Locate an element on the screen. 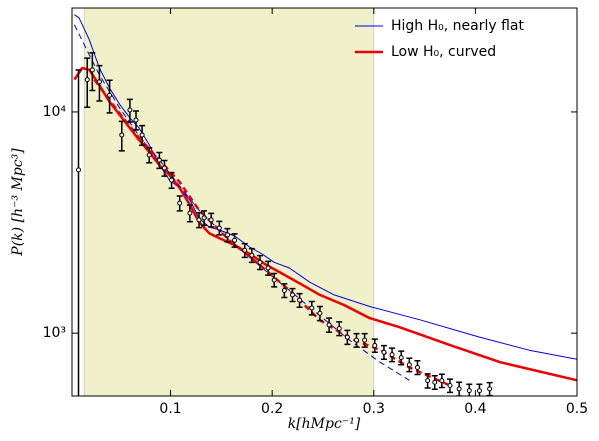 This screenshot has height=441, width=599. x-tick-label: 0.2 is located at coordinates (272, 409).